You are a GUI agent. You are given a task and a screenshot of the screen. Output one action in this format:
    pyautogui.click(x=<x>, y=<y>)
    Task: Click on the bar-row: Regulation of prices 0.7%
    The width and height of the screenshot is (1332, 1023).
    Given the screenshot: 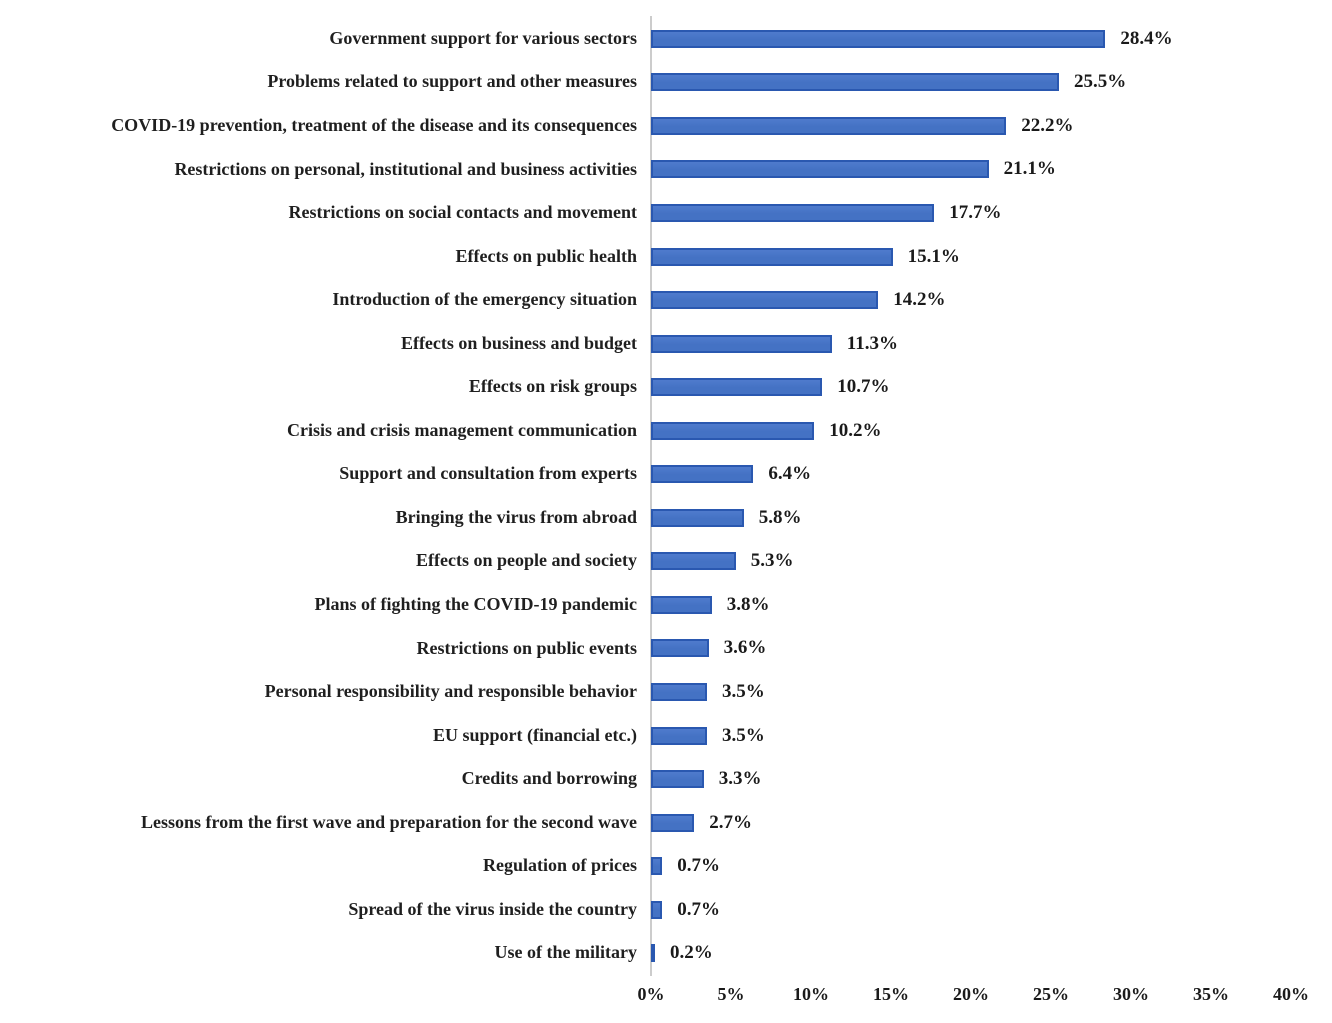 What is the action you would take?
    pyautogui.click(x=666, y=866)
    